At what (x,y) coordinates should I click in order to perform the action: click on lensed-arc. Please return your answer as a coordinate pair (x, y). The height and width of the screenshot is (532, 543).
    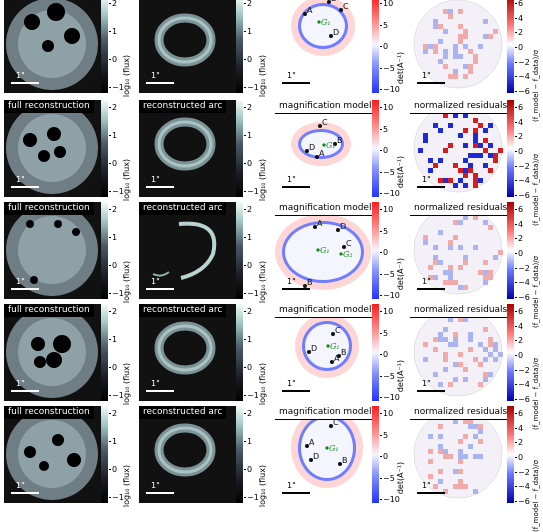
    Looking at the image, I should click on (197, 250).